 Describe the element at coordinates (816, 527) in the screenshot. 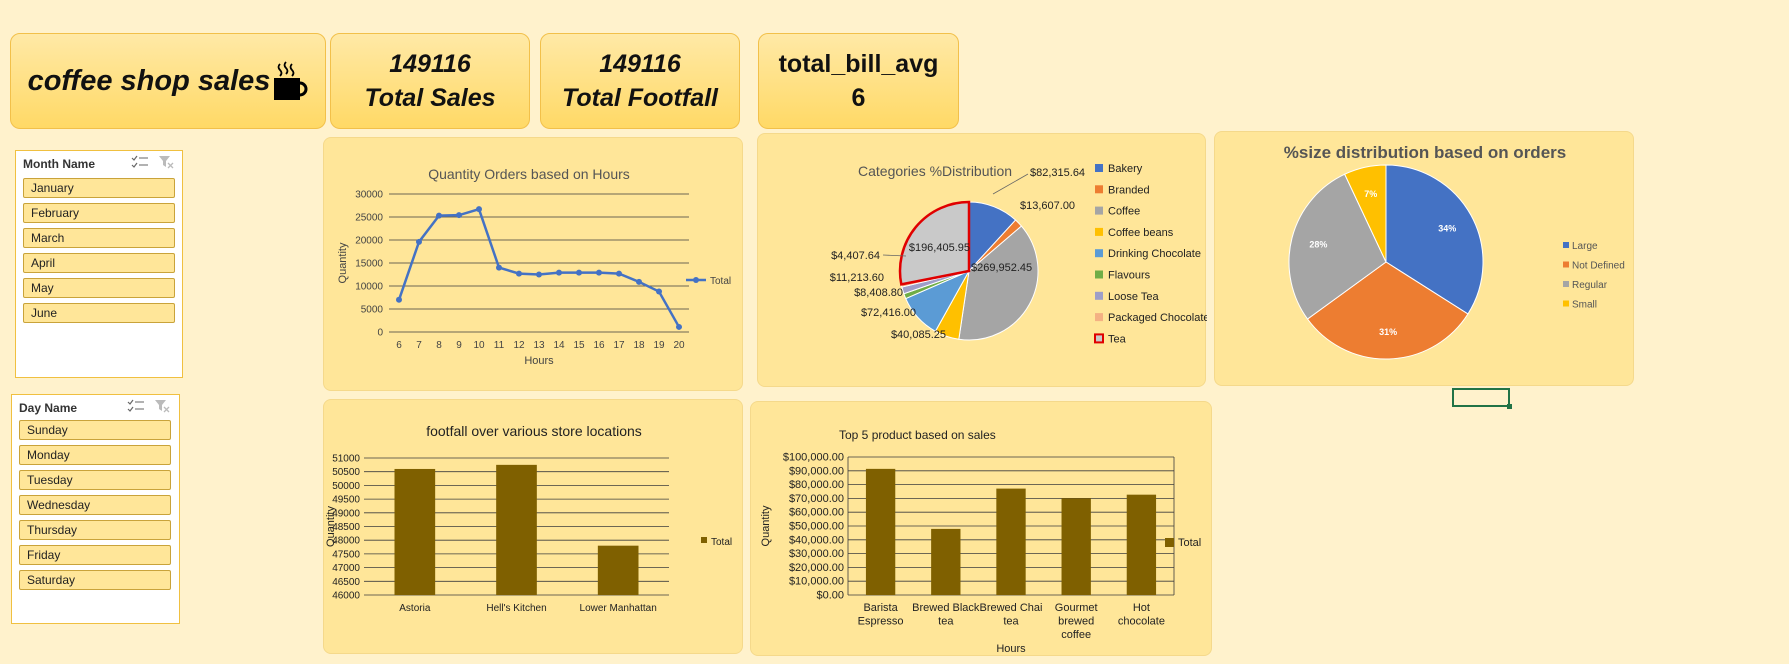

I see `y-tick-label: $50,000.00` at that location.